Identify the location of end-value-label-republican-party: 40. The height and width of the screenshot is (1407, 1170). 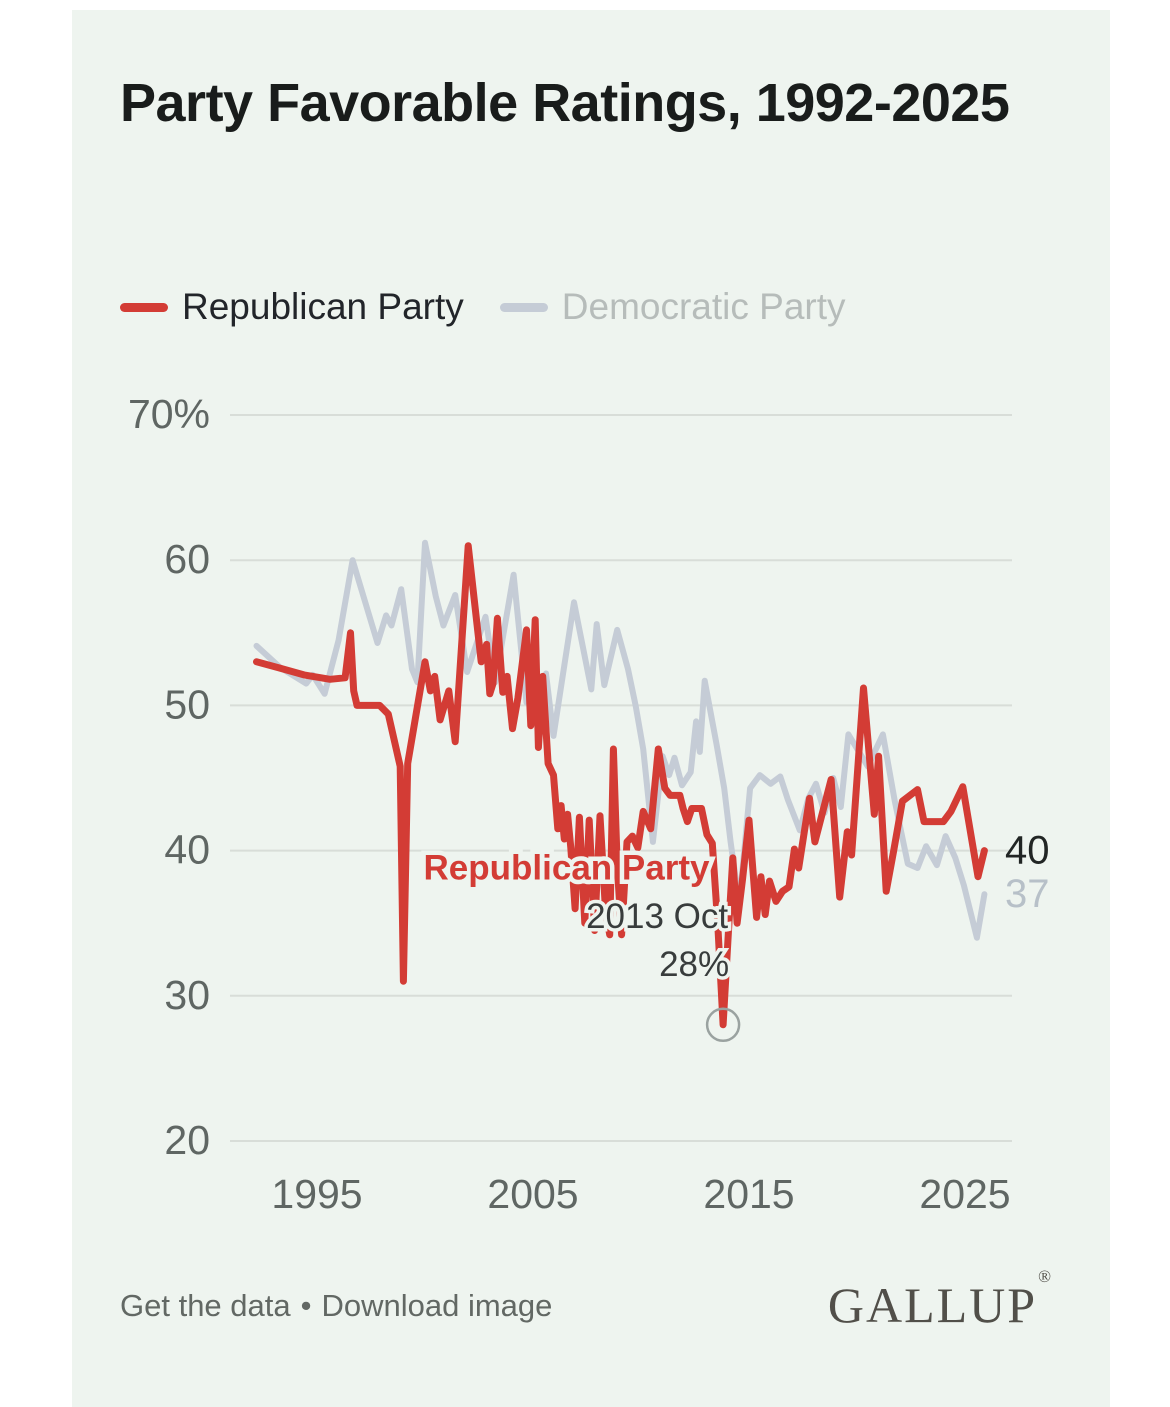
(1027, 851).